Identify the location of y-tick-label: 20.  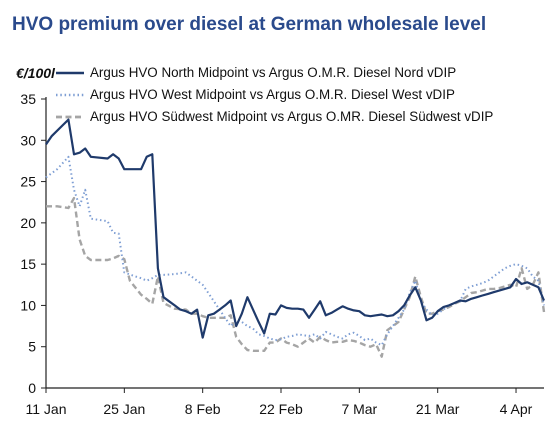
(28, 223).